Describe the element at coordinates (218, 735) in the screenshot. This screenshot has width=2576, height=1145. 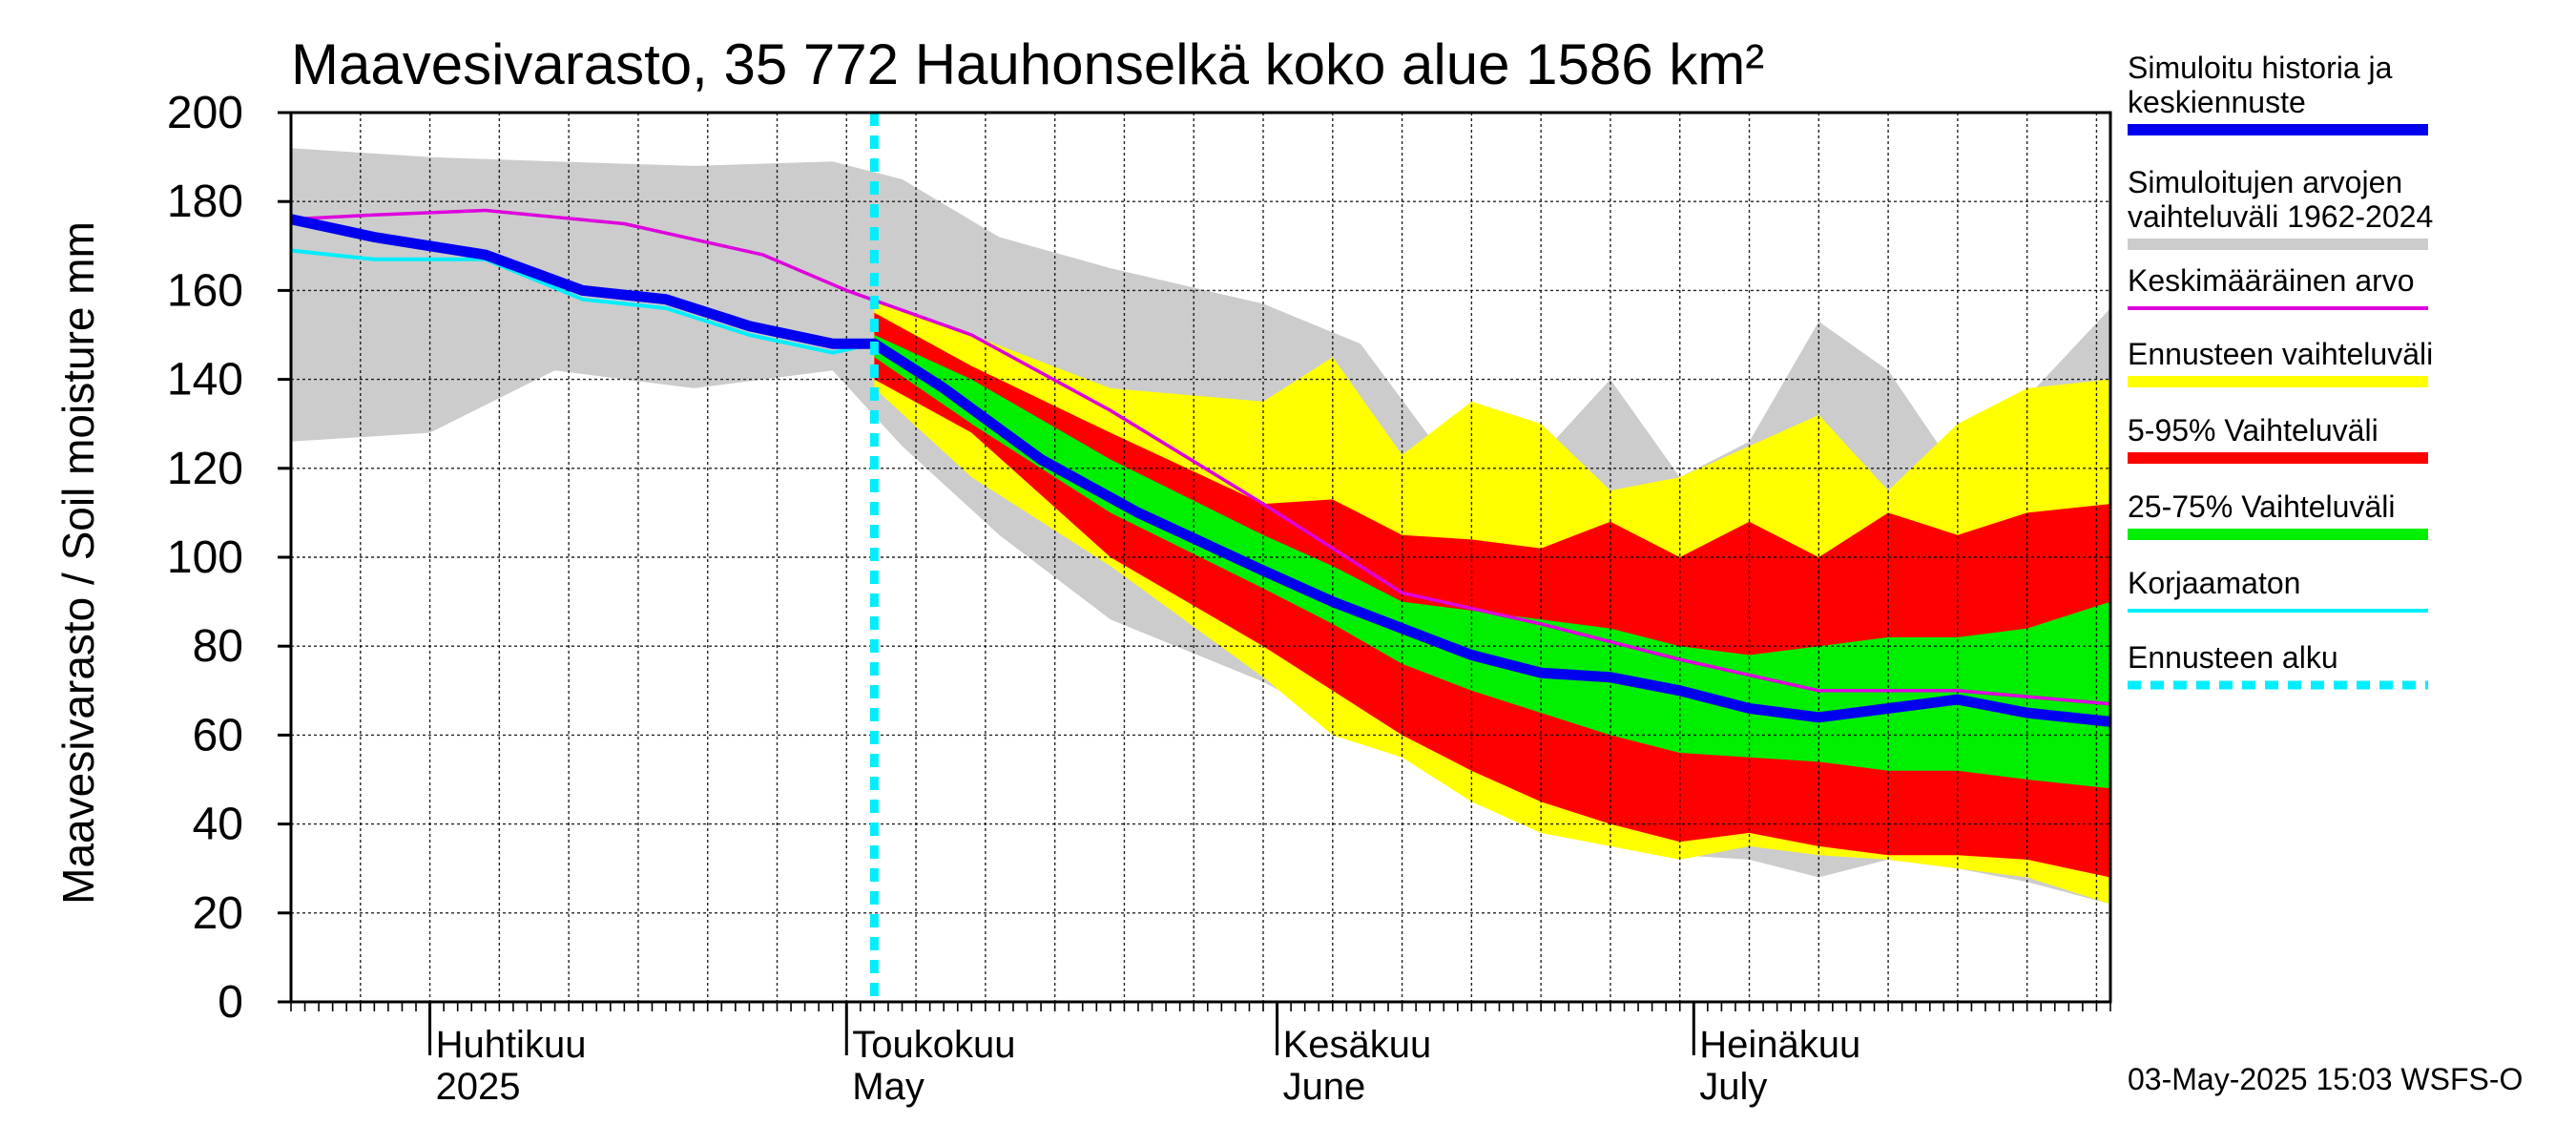
I see `y-tick-label: 60` at that location.